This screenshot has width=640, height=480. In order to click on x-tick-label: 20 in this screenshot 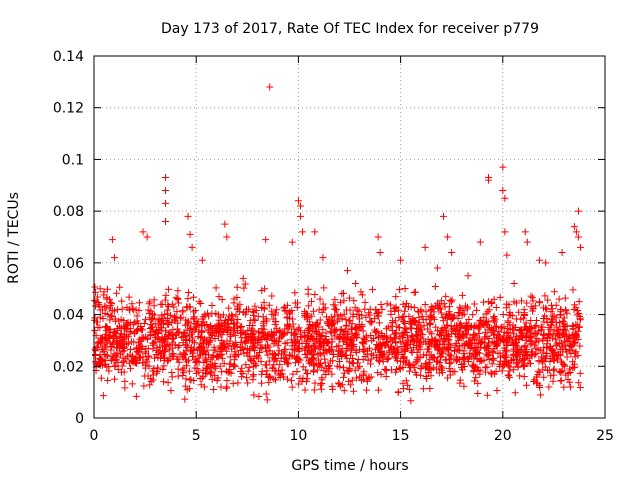, I will do `click(503, 436)`.